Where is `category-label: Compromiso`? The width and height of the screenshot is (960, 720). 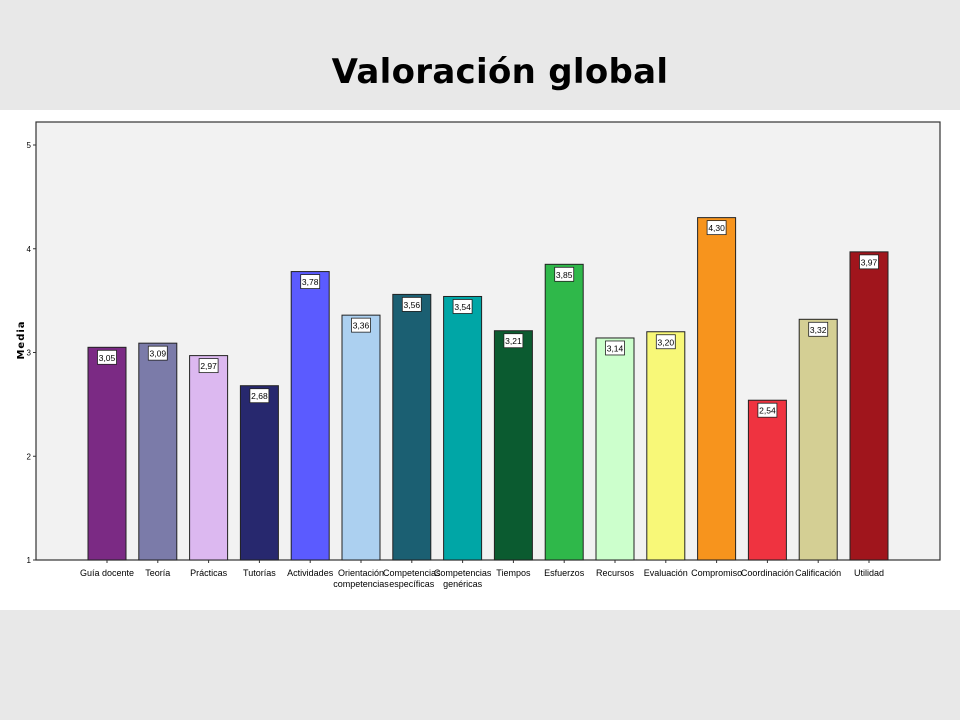
category-label: Compromiso is located at coordinates (716, 573).